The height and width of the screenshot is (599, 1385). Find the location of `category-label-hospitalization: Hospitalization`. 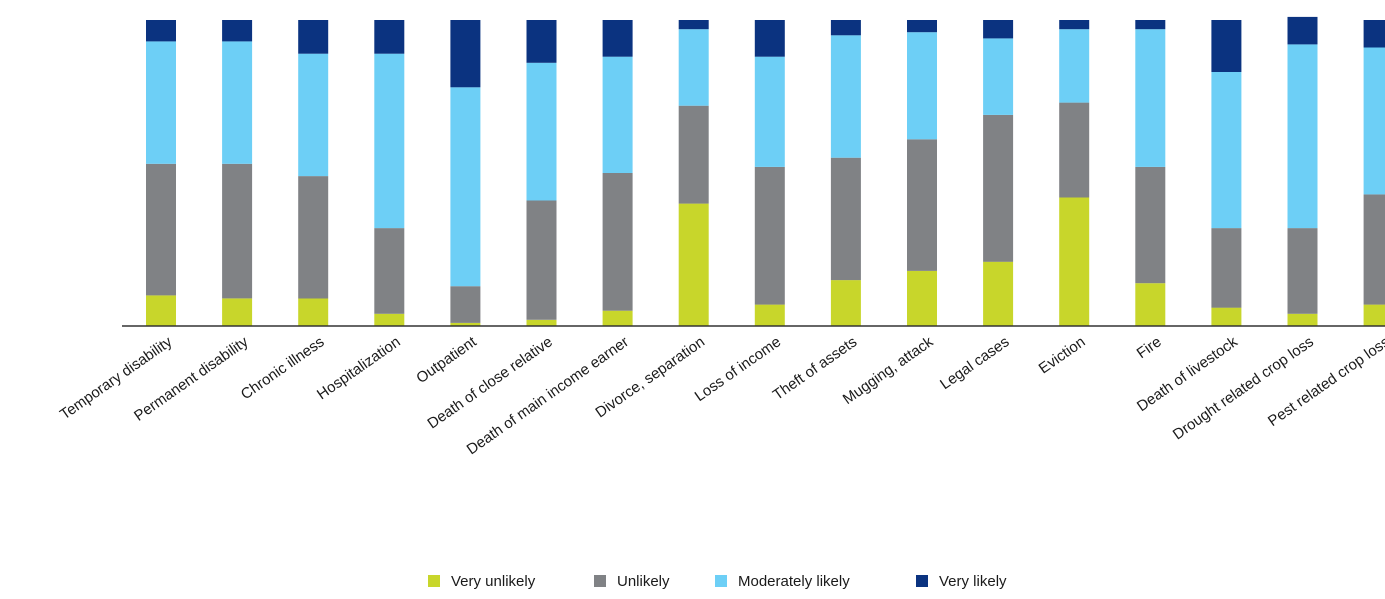

category-label-hospitalization: Hospitalization is located at coordinates (359, 368).